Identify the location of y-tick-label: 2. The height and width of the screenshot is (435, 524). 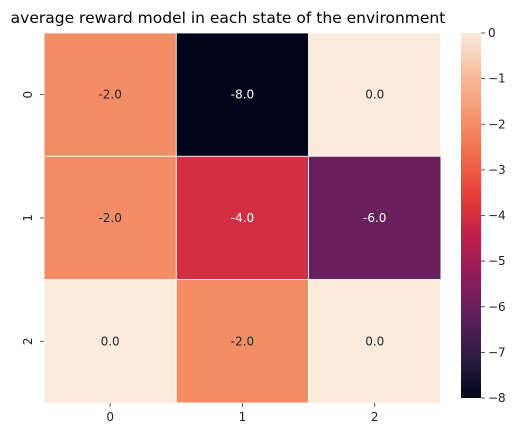
(28, 341).